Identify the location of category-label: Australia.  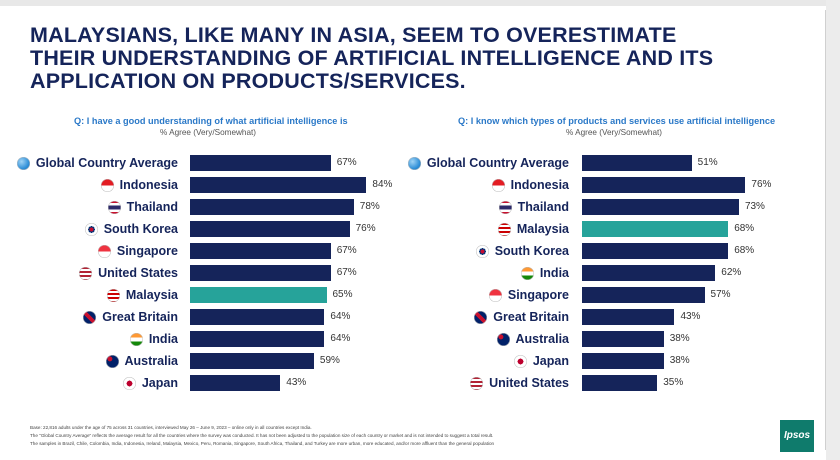
(542, 339).